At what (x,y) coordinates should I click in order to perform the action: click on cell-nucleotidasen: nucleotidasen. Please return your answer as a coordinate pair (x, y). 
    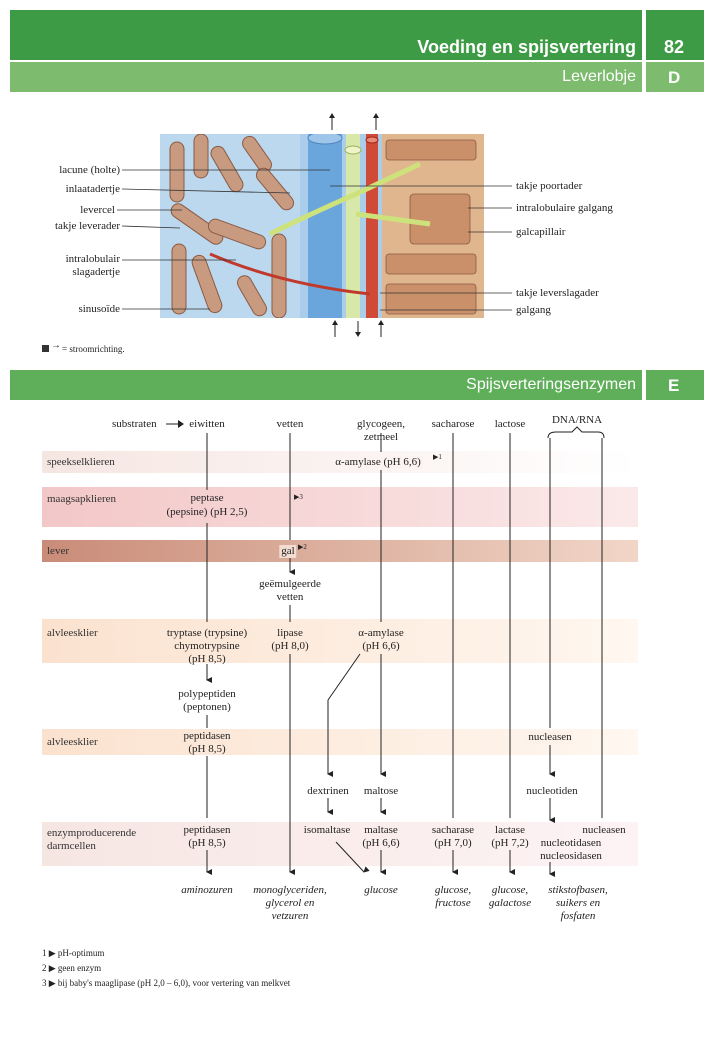
    Looking at the image, I should click on (571, 843).